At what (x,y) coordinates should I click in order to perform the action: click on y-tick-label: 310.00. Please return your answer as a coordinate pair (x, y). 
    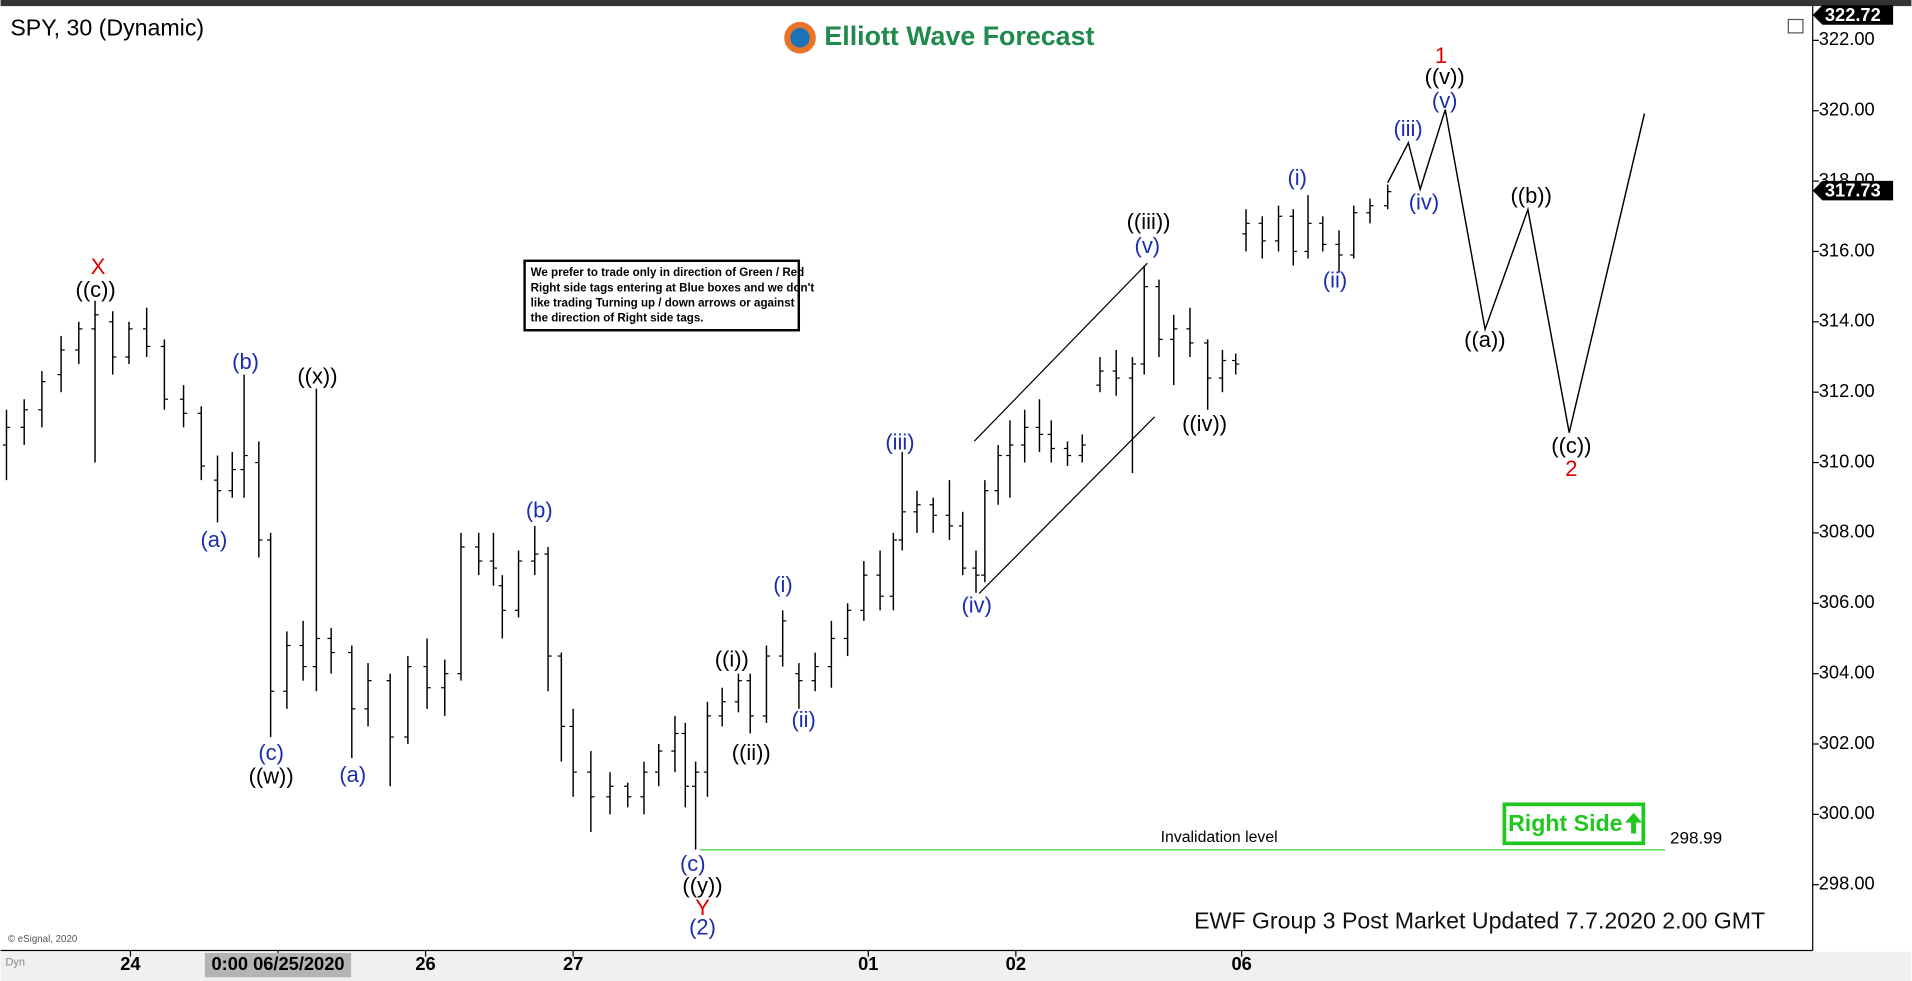
    Looking at the image, I should click on (1847, 460).